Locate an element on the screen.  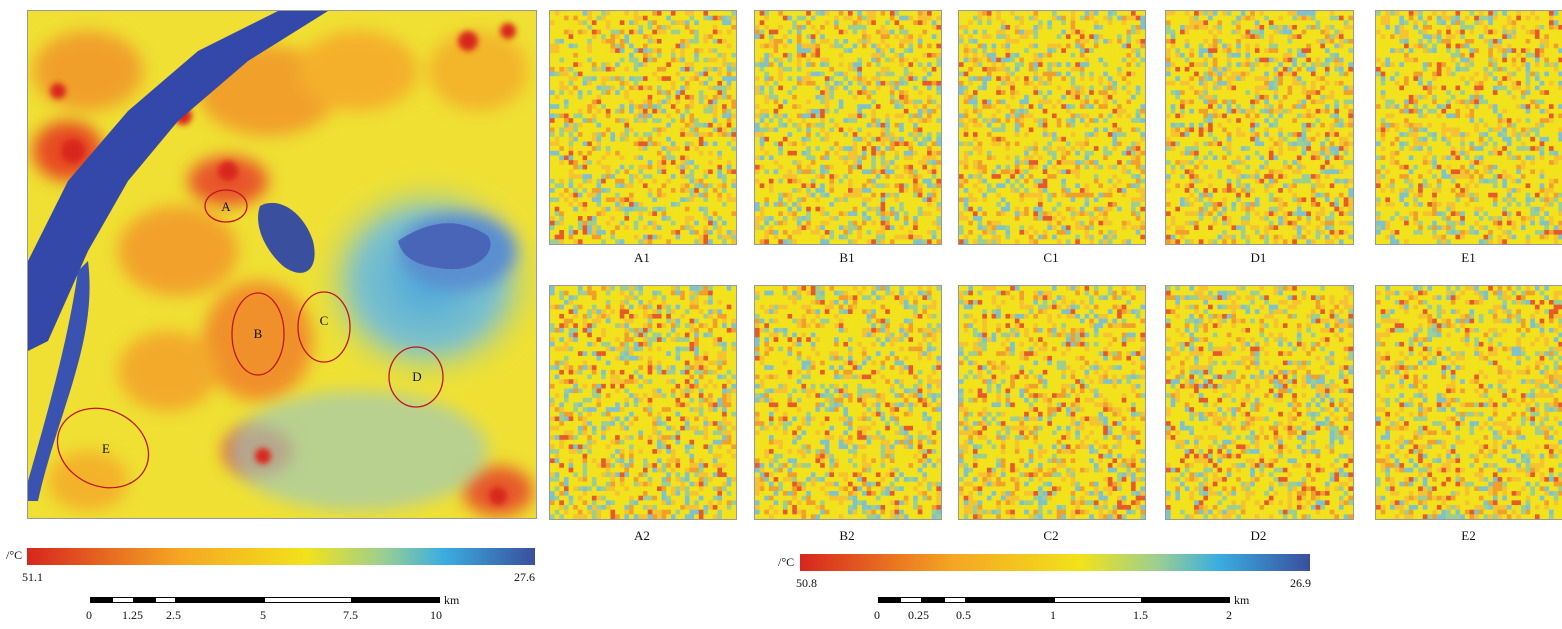
detail-panel-e2 is located at coordinates (1468, 402).